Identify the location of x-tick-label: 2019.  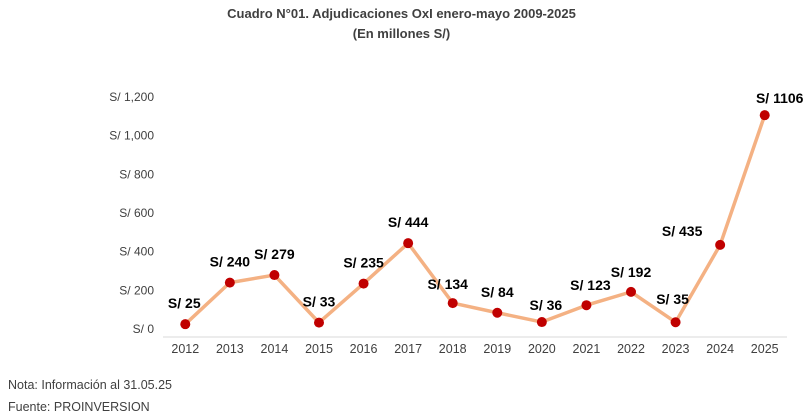
(497, 349).